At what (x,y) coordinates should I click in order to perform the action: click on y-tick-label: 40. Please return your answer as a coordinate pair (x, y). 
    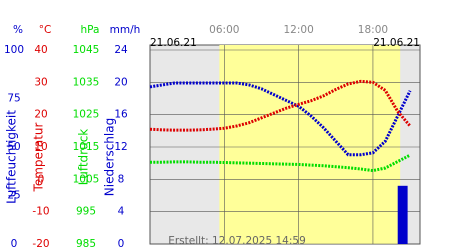
    Looking at the image, I should click on (40, 50).